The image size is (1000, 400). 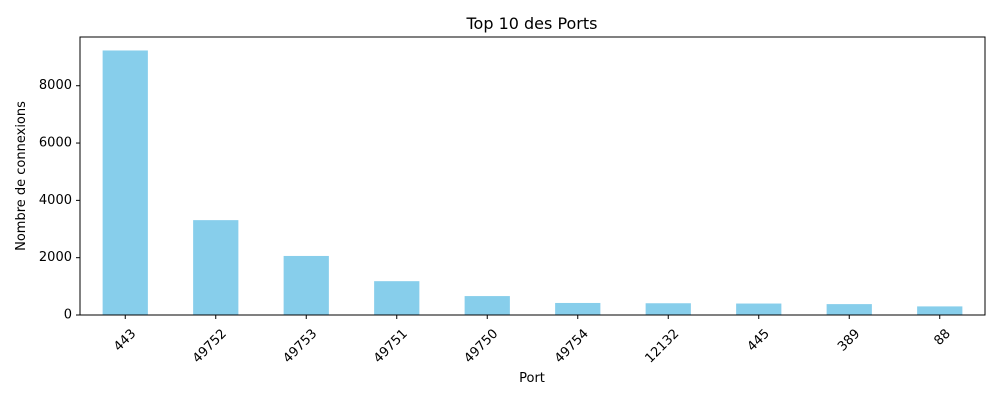 What do you see at coordinates (55, 200) in the screenshot?
I see `y-tick-label: 4000` at bounding box center [55, 200].